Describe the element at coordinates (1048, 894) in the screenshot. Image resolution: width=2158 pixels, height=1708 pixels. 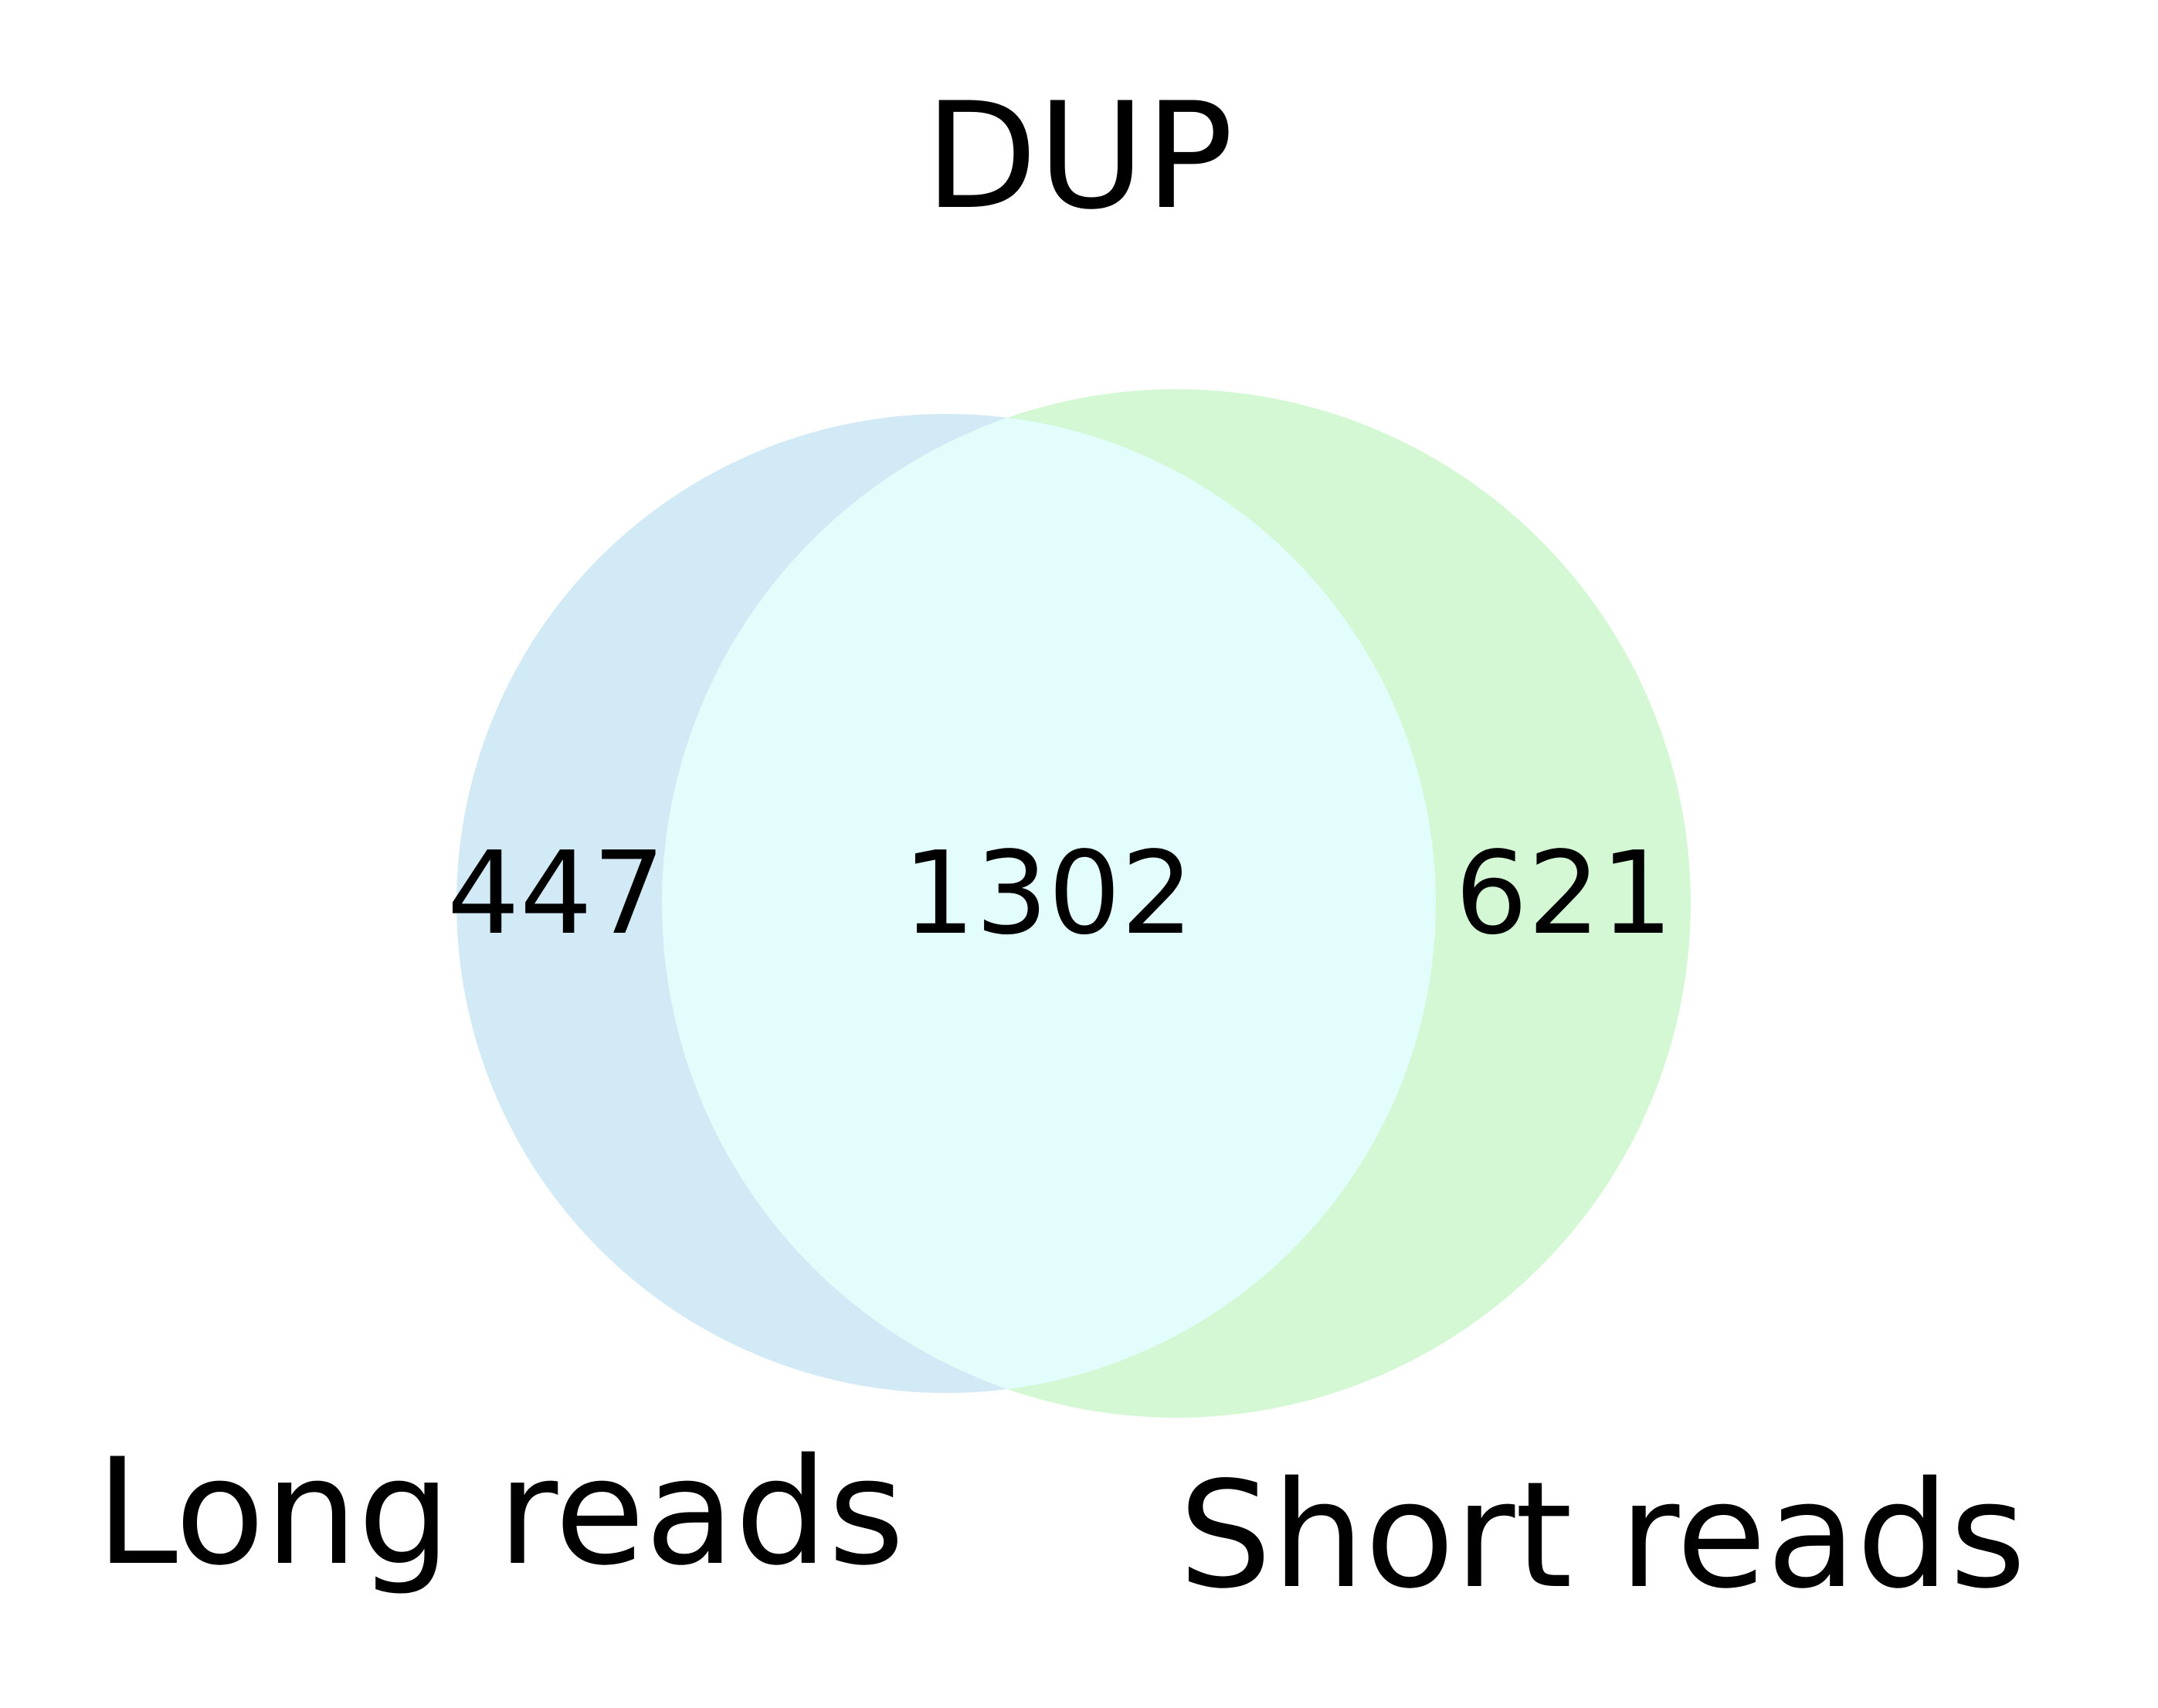
I see `intersection-count: 1302` at that location.